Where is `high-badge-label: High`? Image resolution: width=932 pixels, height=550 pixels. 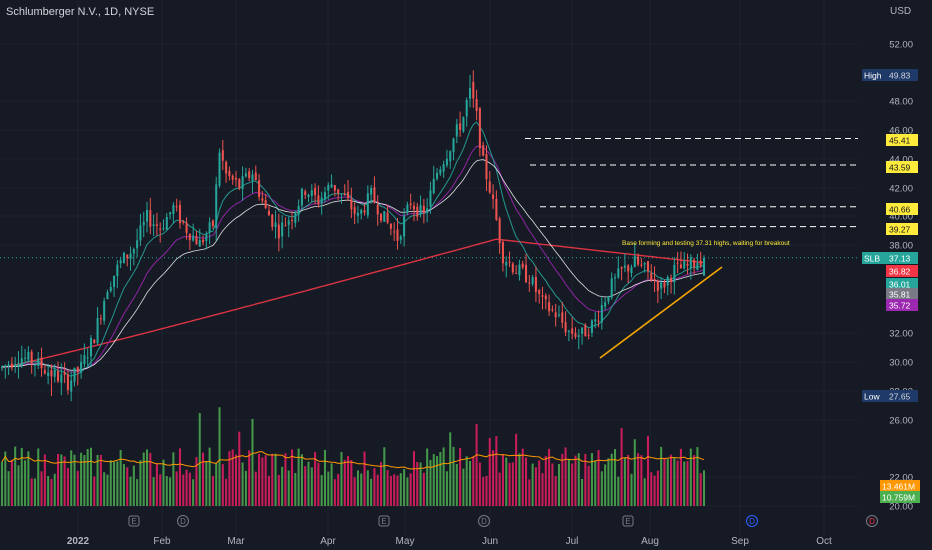
high-badge-label: High is located at coordinates (873, 76).